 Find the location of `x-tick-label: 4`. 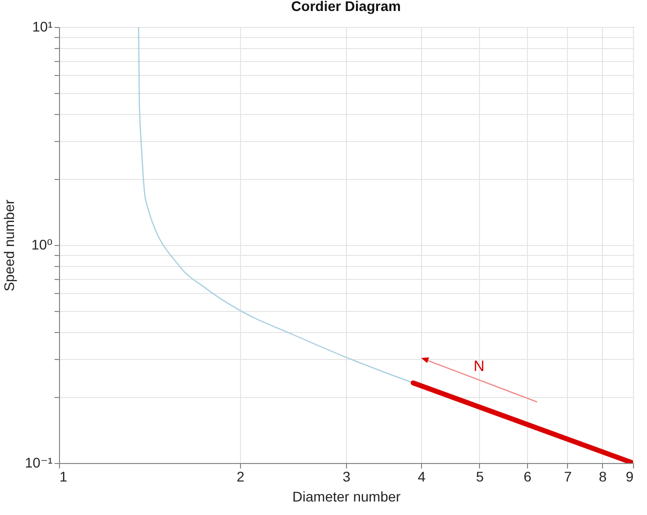

x-tick-label: 4 is located at coordinates (422, 476).